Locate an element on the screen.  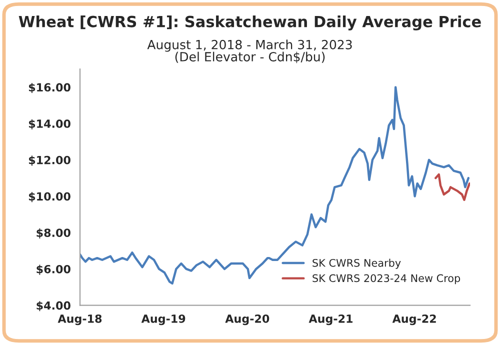
y-tick-label: $16.00 is located at coordinates (49, 88).